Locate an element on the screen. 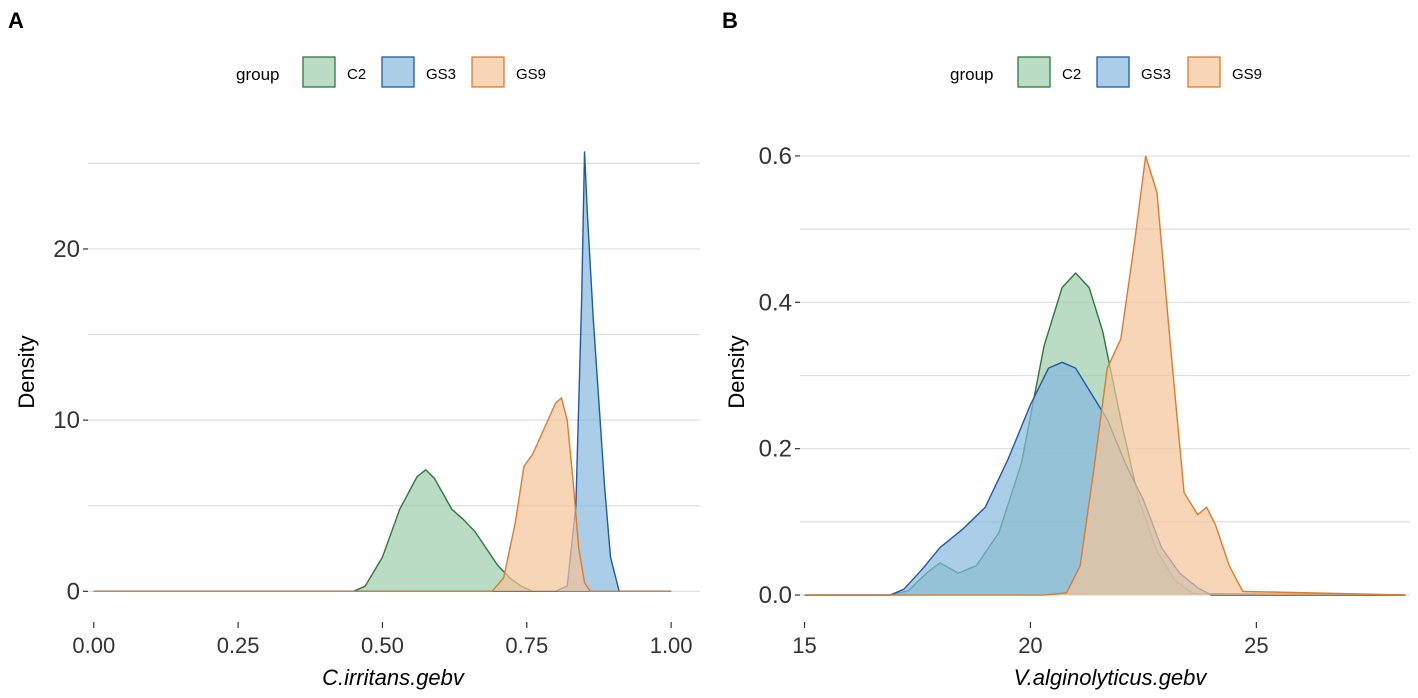 Image resolution: width=1418 pixels, height=698 pixels. legend-a-label-c2: C2 is located at coordinates (356, 74).